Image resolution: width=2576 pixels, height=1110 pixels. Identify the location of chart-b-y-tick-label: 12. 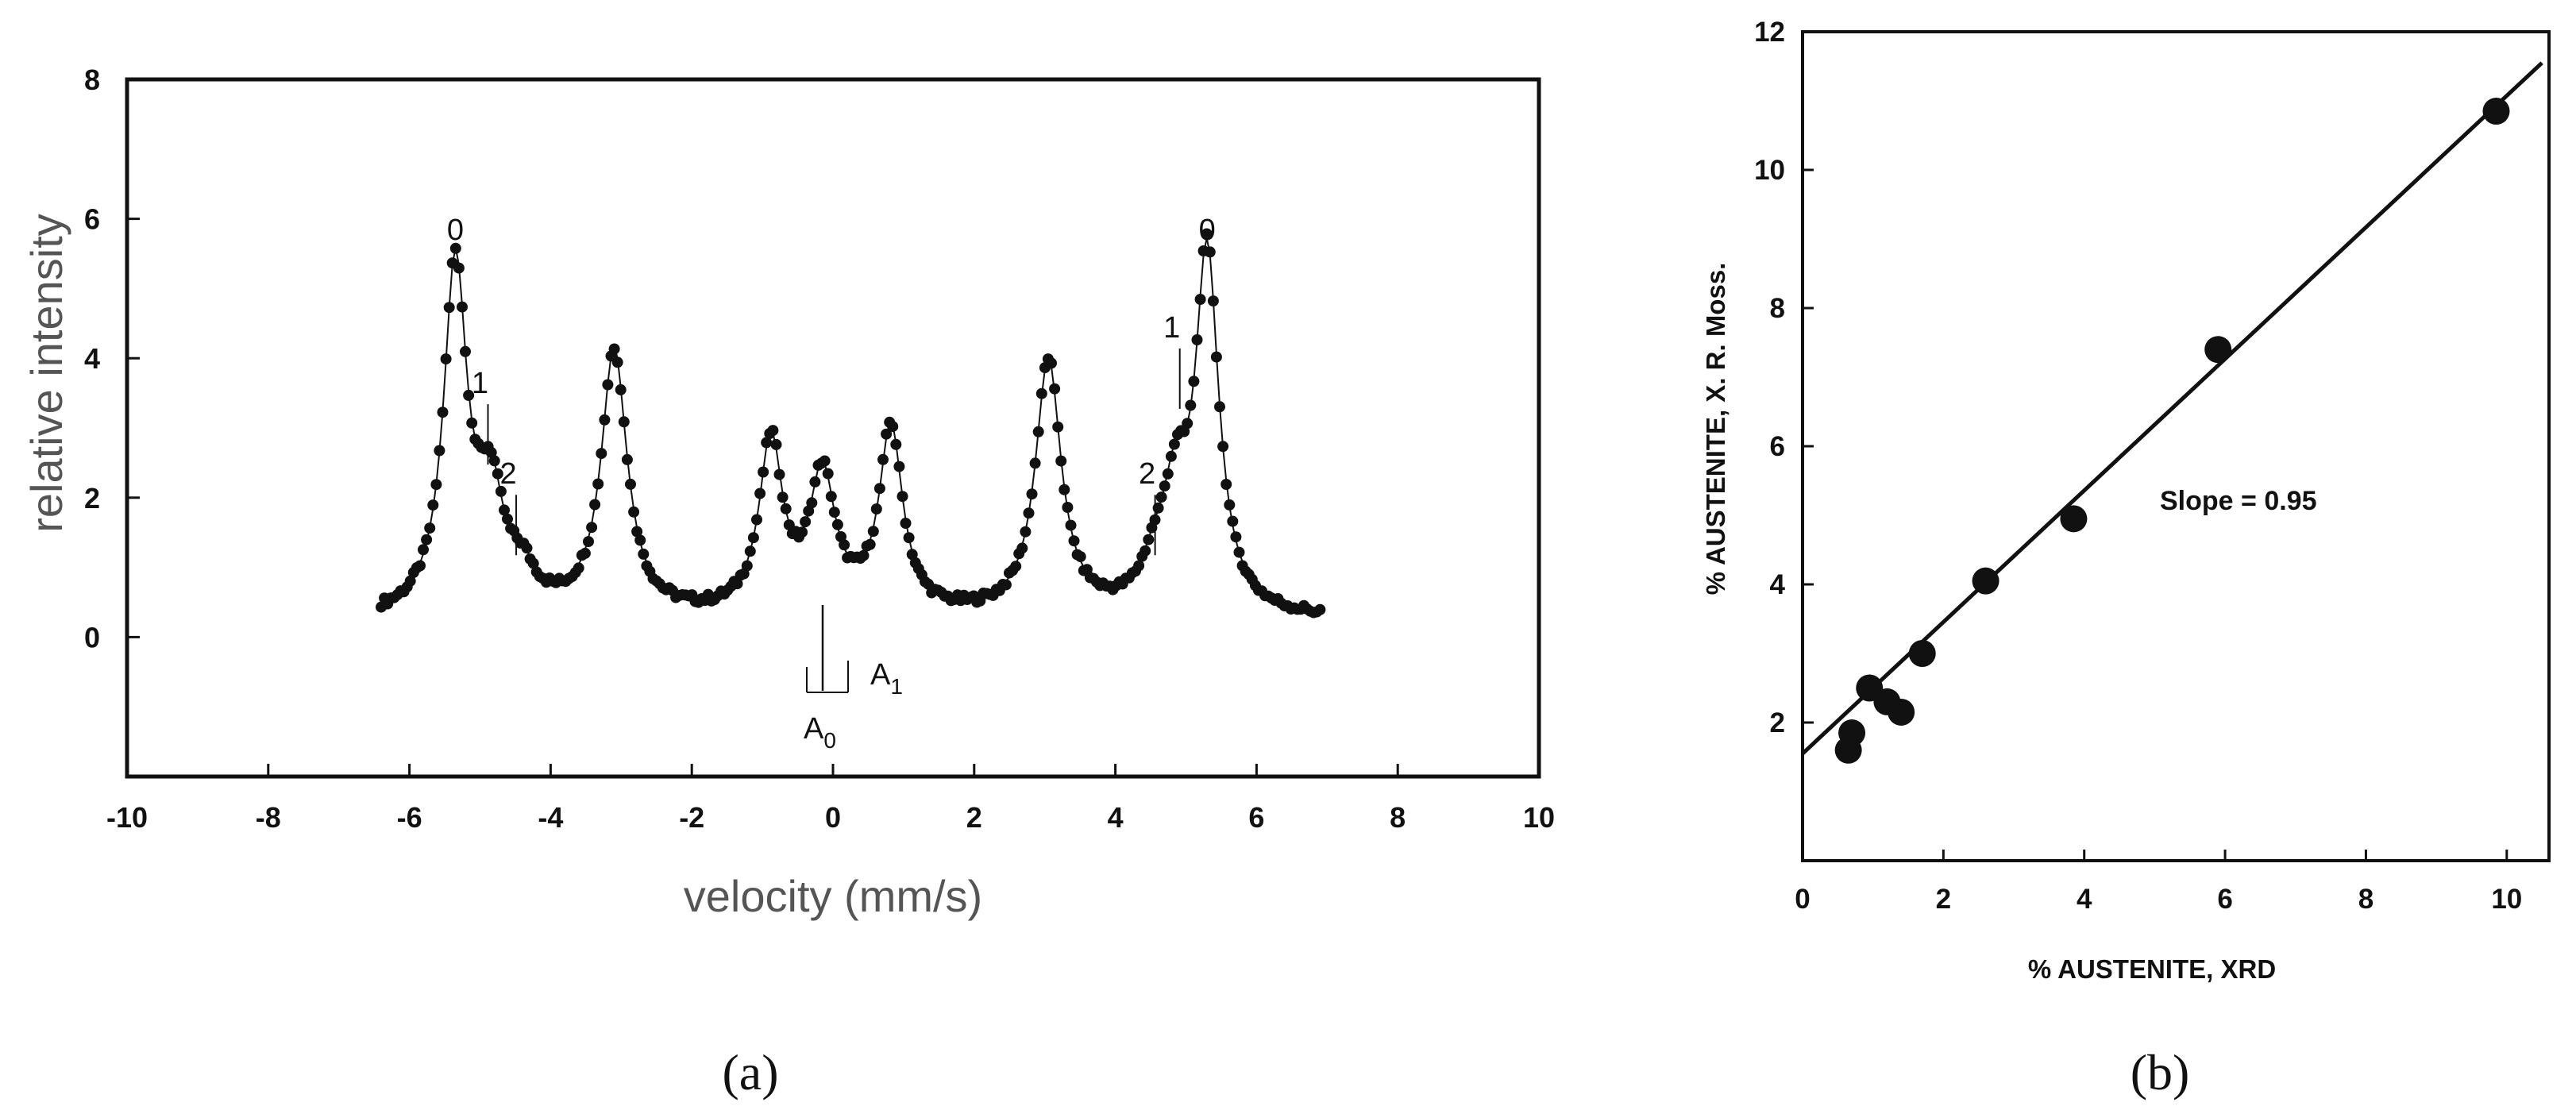
(1770, 32).